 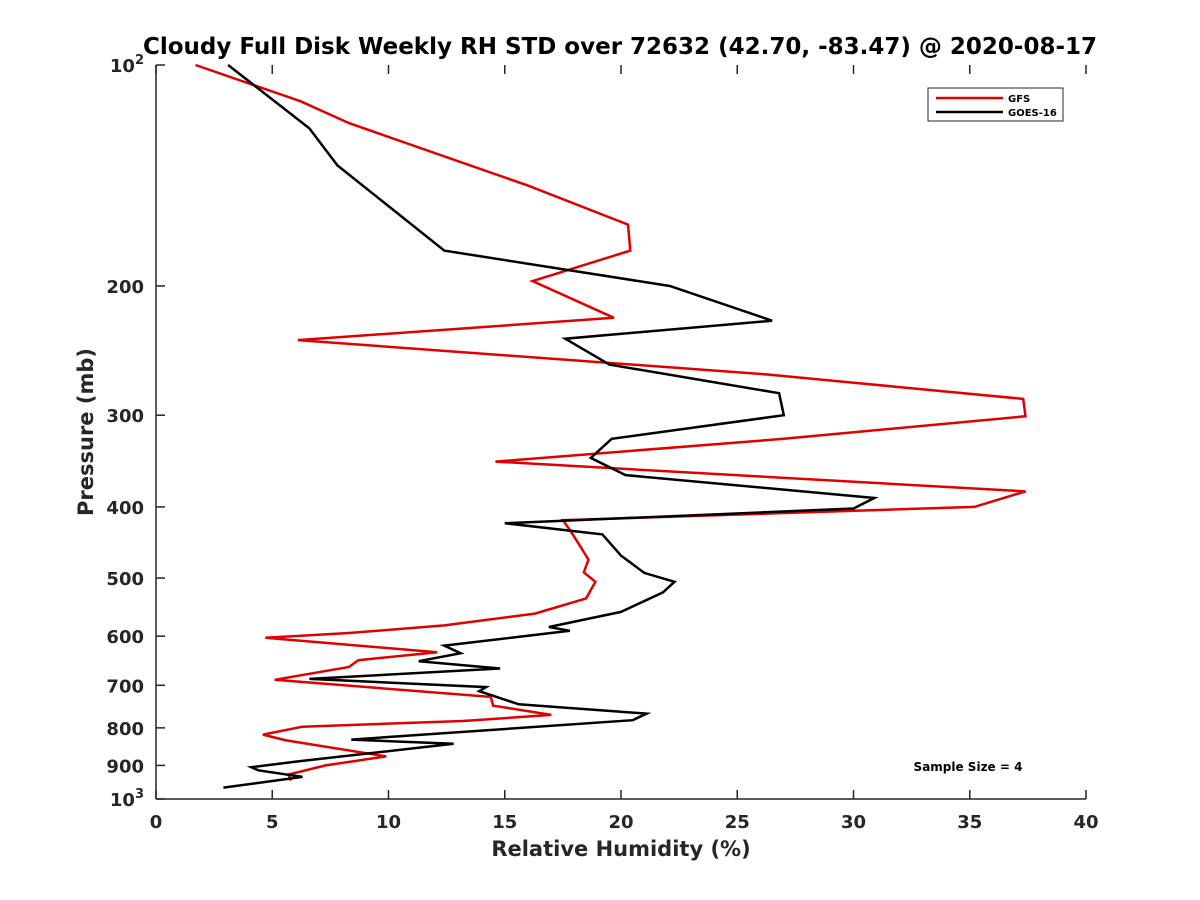 What do you see at coordinates (968, 767) in the screenshot?
I see `sample-size-annotation: Sample Size = 4` at bounding box center [968, 767].